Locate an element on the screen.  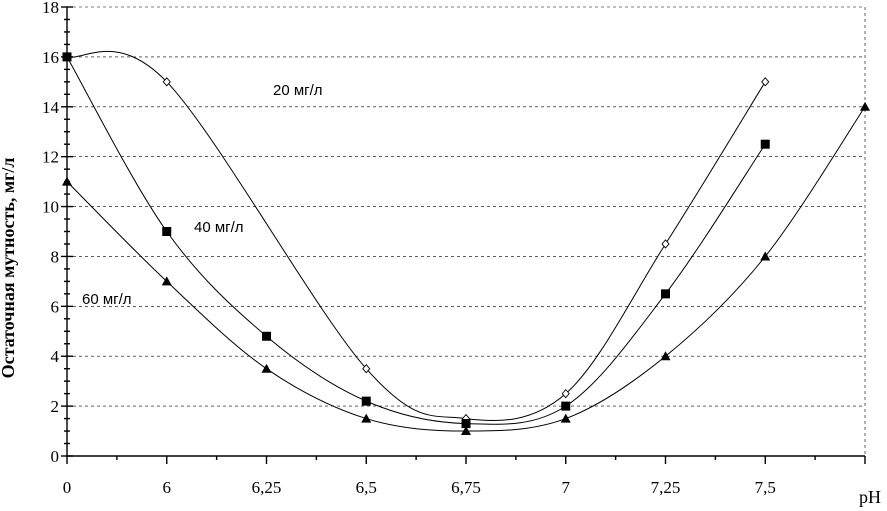
y-tick-label: 2 is located at coordinates (55, 406).